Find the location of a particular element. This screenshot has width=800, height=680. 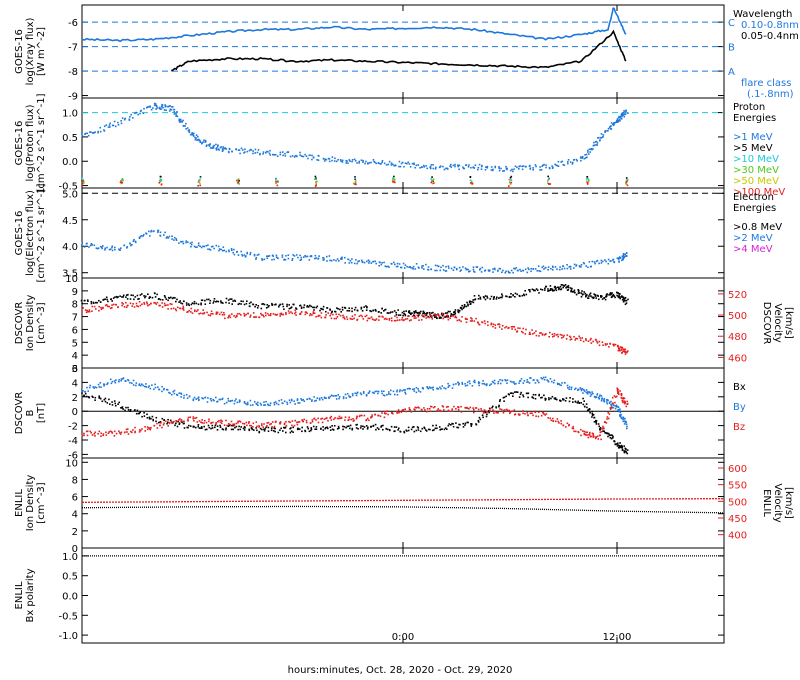

legend-entry: >4 MeV is located at coordinates (753, 249).